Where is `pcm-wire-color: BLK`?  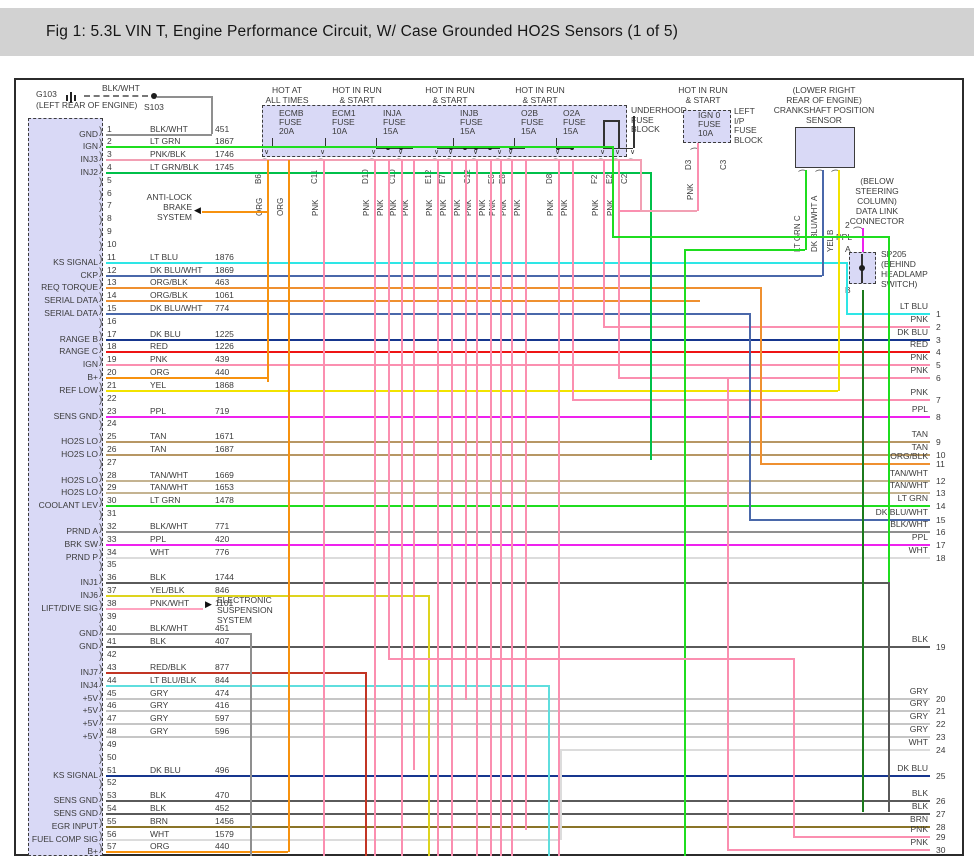
pcm-wire-color: BLK is located at coordinates (158, 641).